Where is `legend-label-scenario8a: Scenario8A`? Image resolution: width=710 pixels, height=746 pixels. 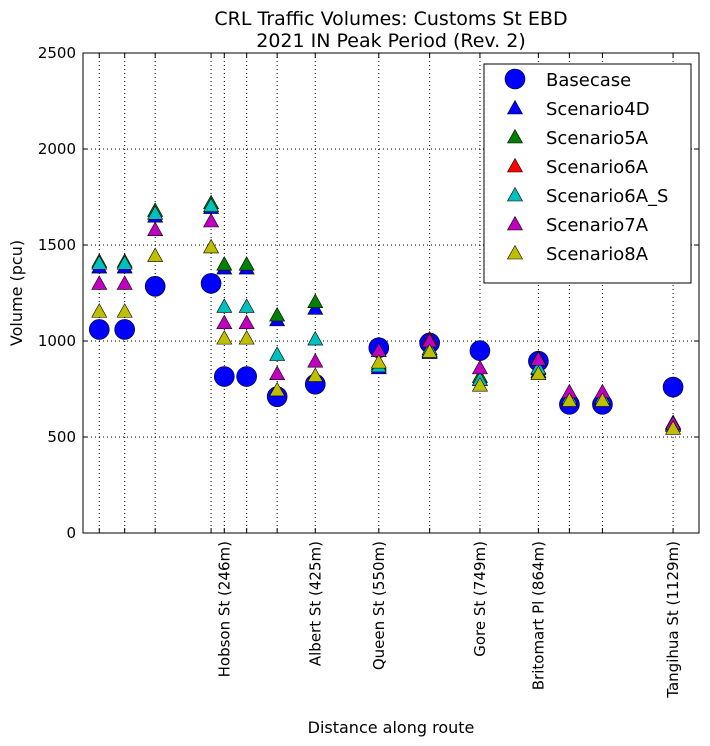
legend-label-scenario8a: Scenario8A is located at coordinates (597, 254).